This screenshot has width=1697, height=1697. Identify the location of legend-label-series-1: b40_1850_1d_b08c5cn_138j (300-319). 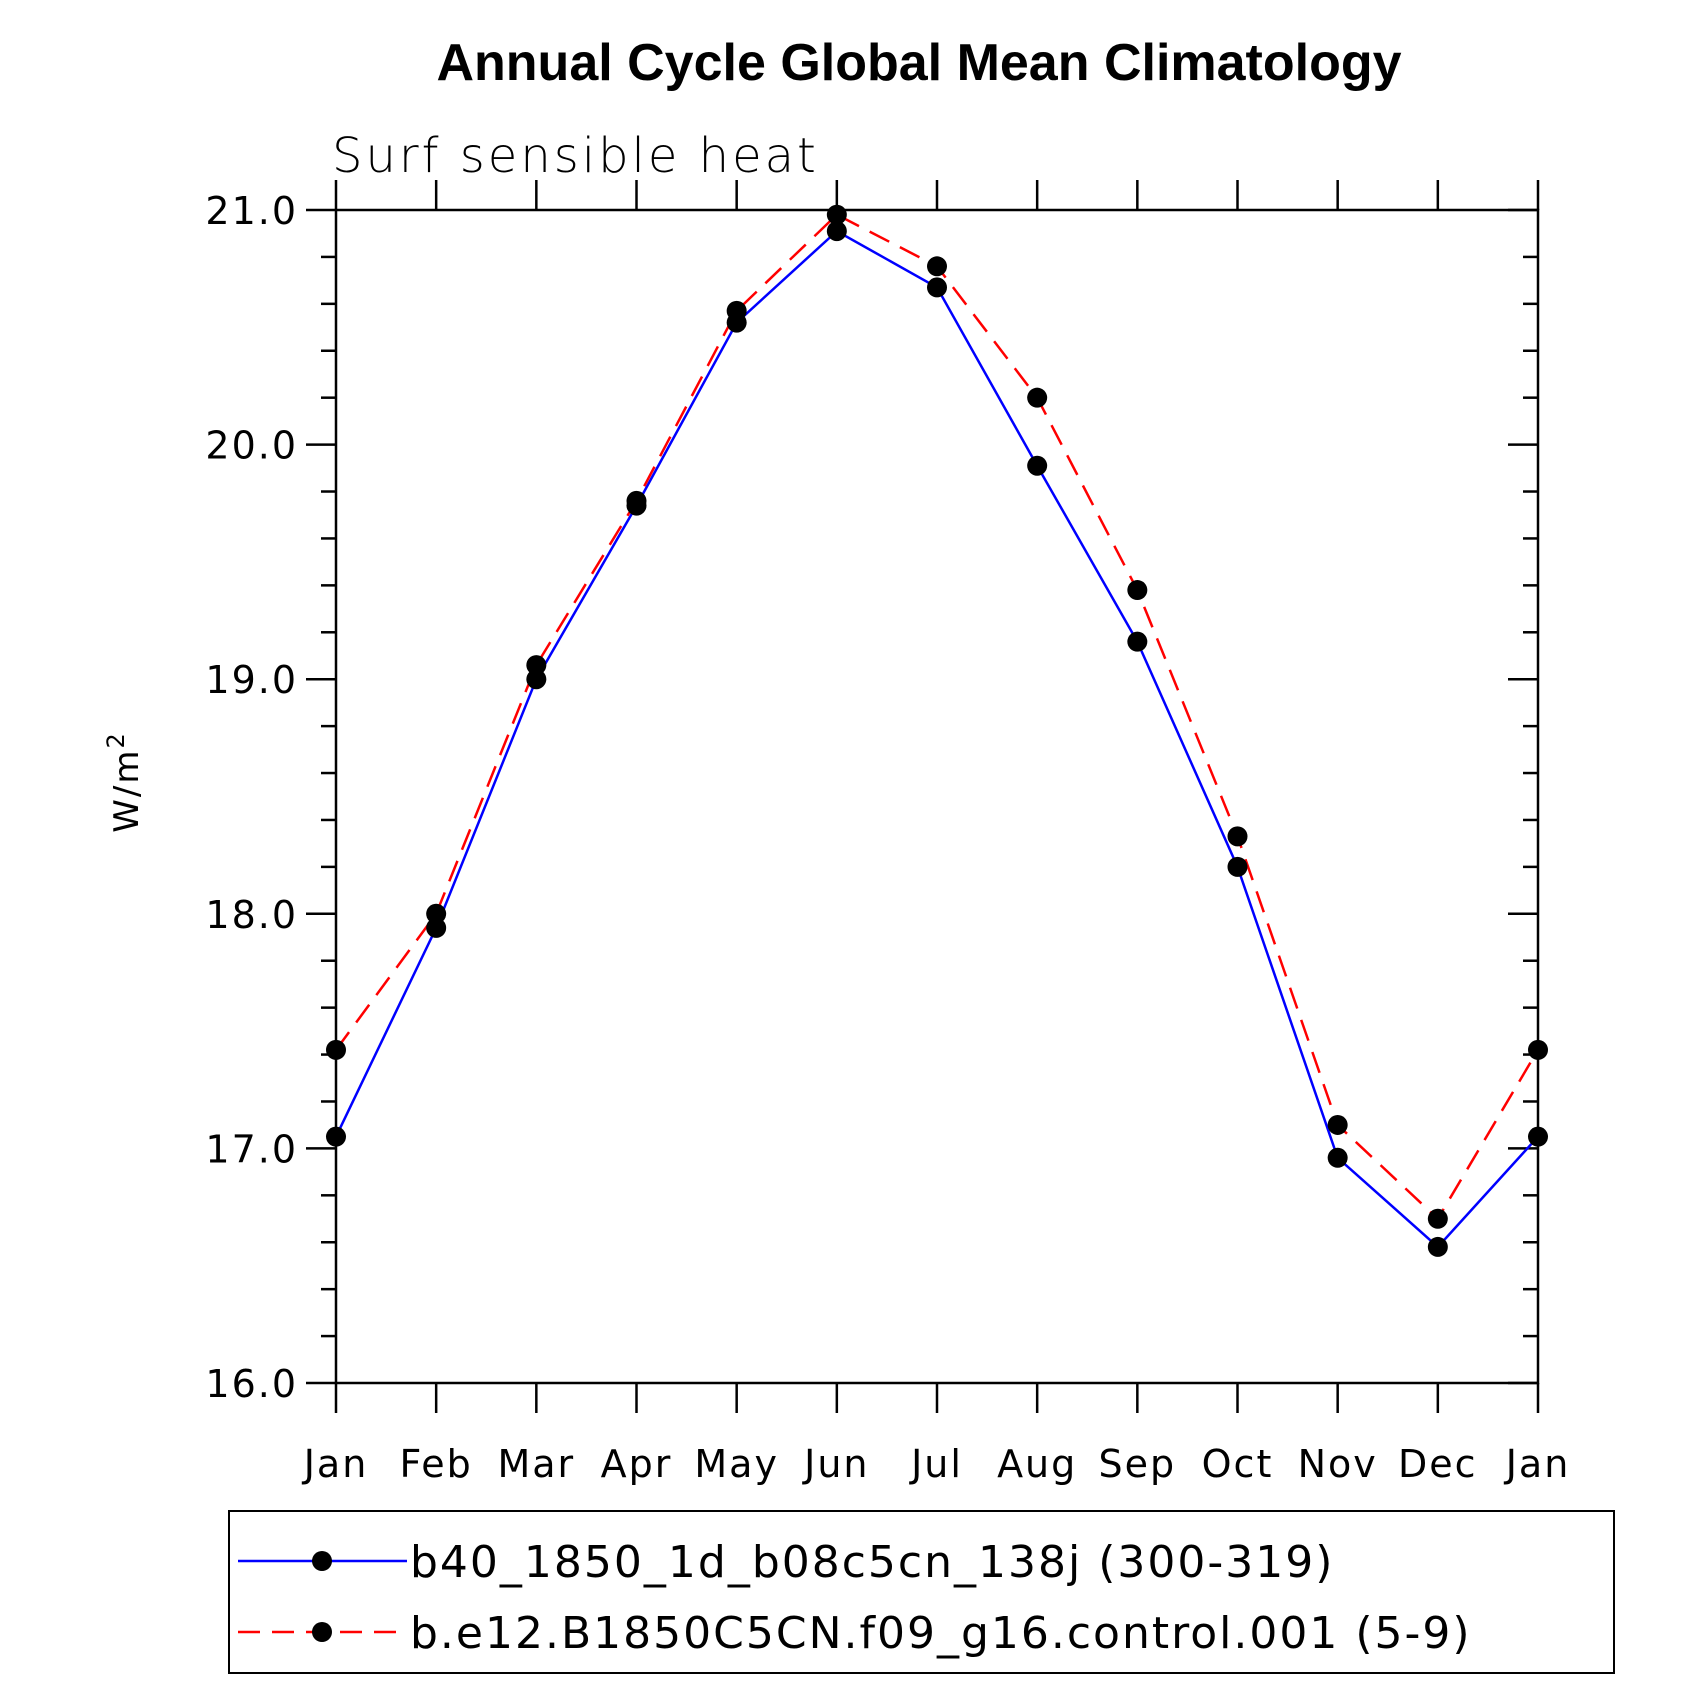
(872, 1562).